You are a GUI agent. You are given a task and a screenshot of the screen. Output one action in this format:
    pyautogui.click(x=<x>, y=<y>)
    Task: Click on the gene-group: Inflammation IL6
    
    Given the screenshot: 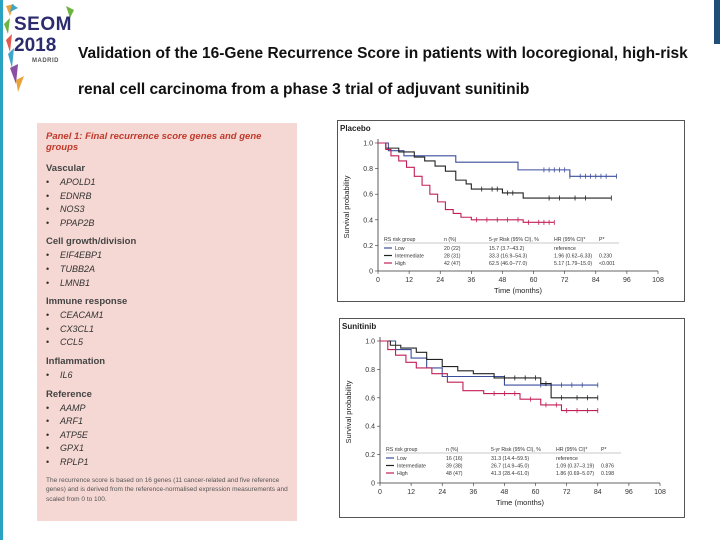 What is the action you would take?
    pyautogui.click(x=167, y=369)
    